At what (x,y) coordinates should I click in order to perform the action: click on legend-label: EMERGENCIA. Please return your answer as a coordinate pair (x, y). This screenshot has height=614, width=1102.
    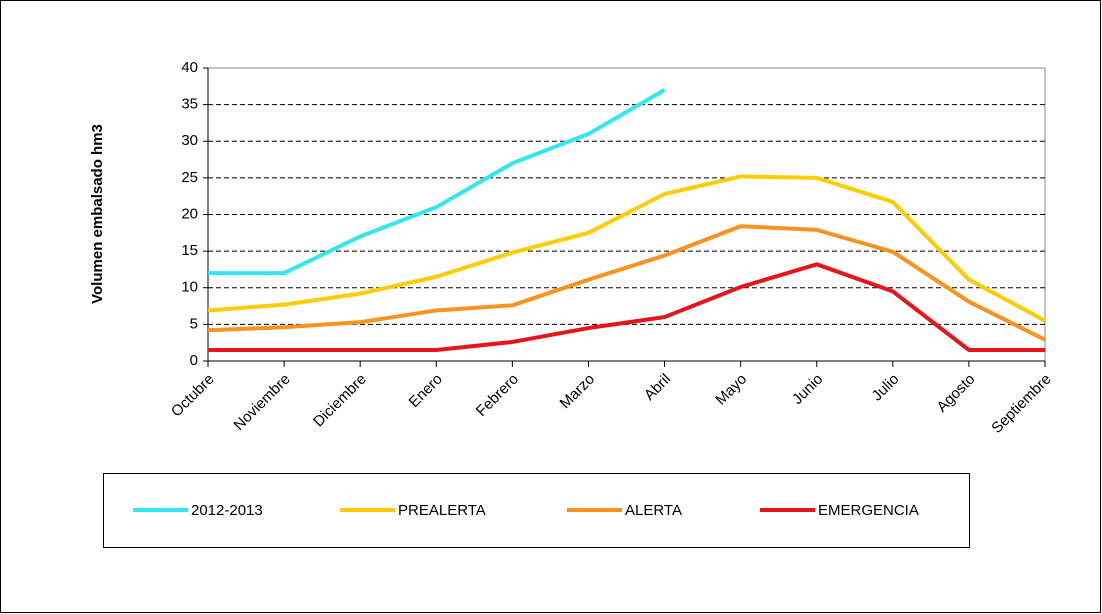
    Looking at the image, I should click on (868, 510).